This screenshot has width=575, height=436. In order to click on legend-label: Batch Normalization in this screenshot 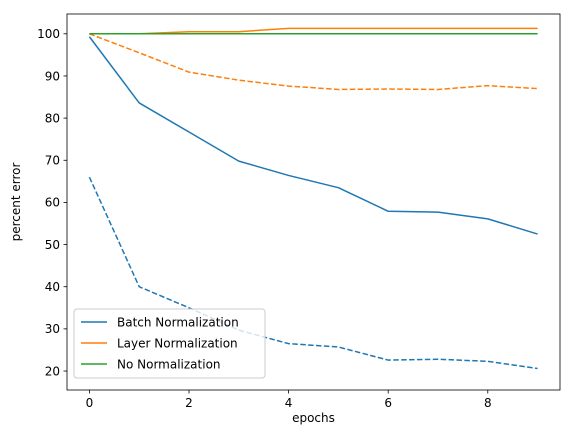, I will do `click(178, 322)`.